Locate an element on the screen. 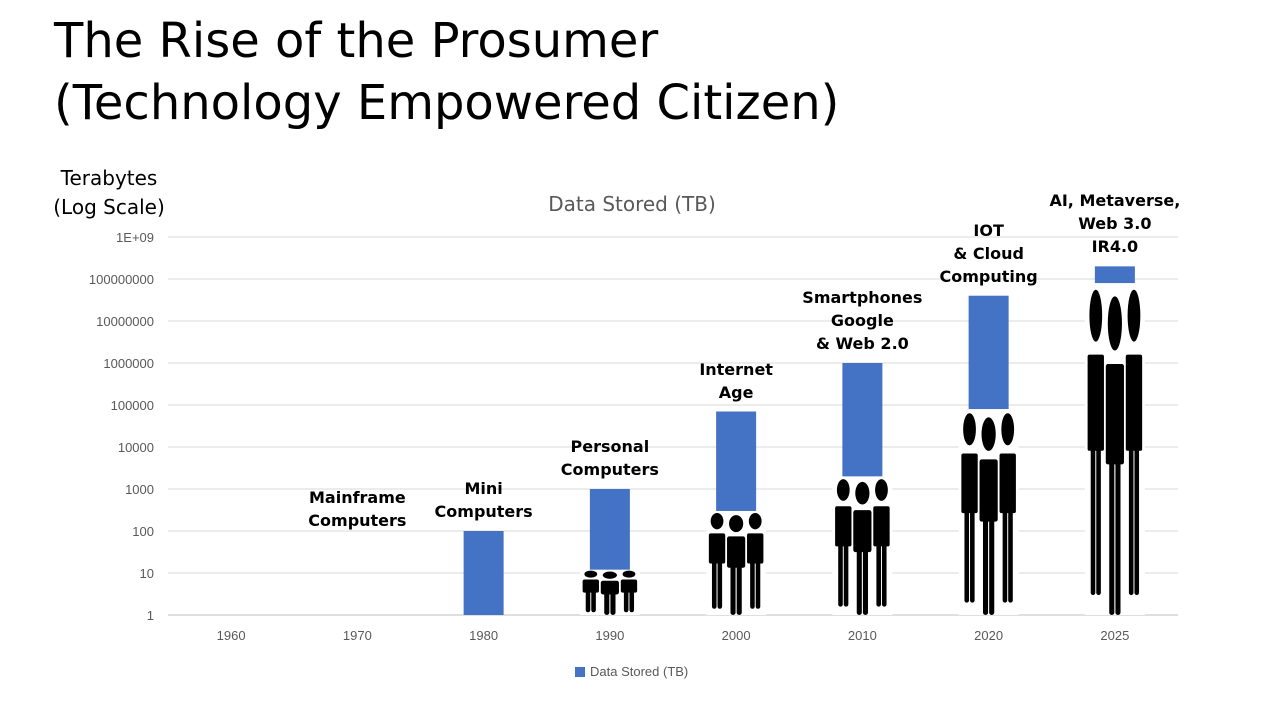  era-label-line: Computing is located at coordinates (988, 276).